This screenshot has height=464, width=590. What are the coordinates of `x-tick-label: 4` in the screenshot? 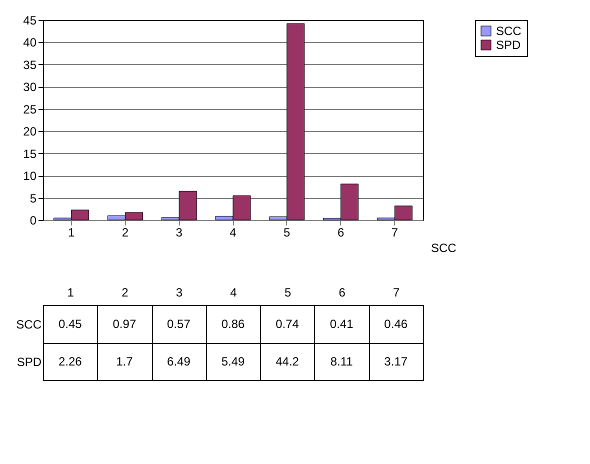 It's located at (233, 233).